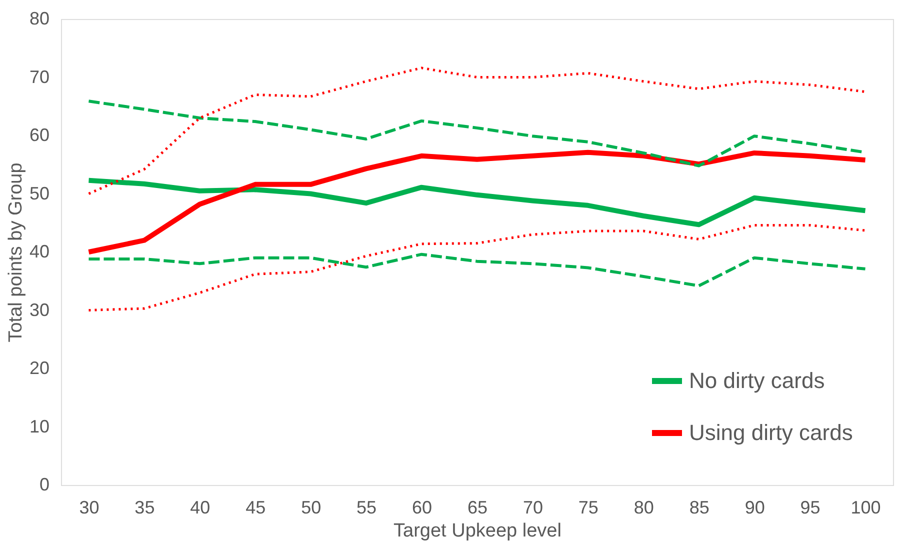 The height and width of the screenshot is (548, 908). I want to click on legend-label: Using dirty cards, so click(771, 432).